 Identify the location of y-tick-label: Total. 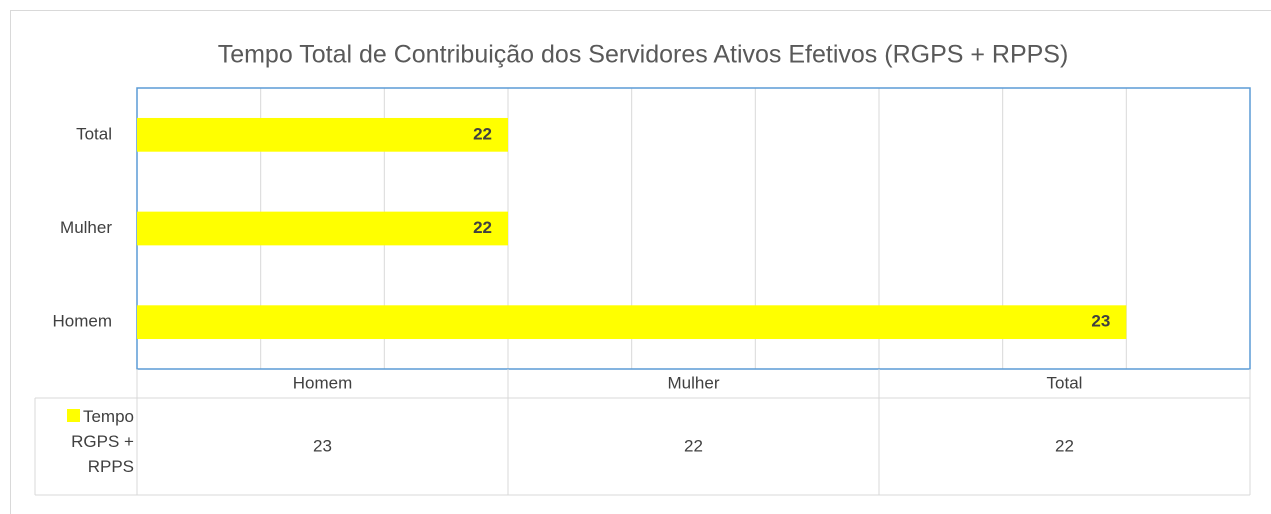
(94, 133).